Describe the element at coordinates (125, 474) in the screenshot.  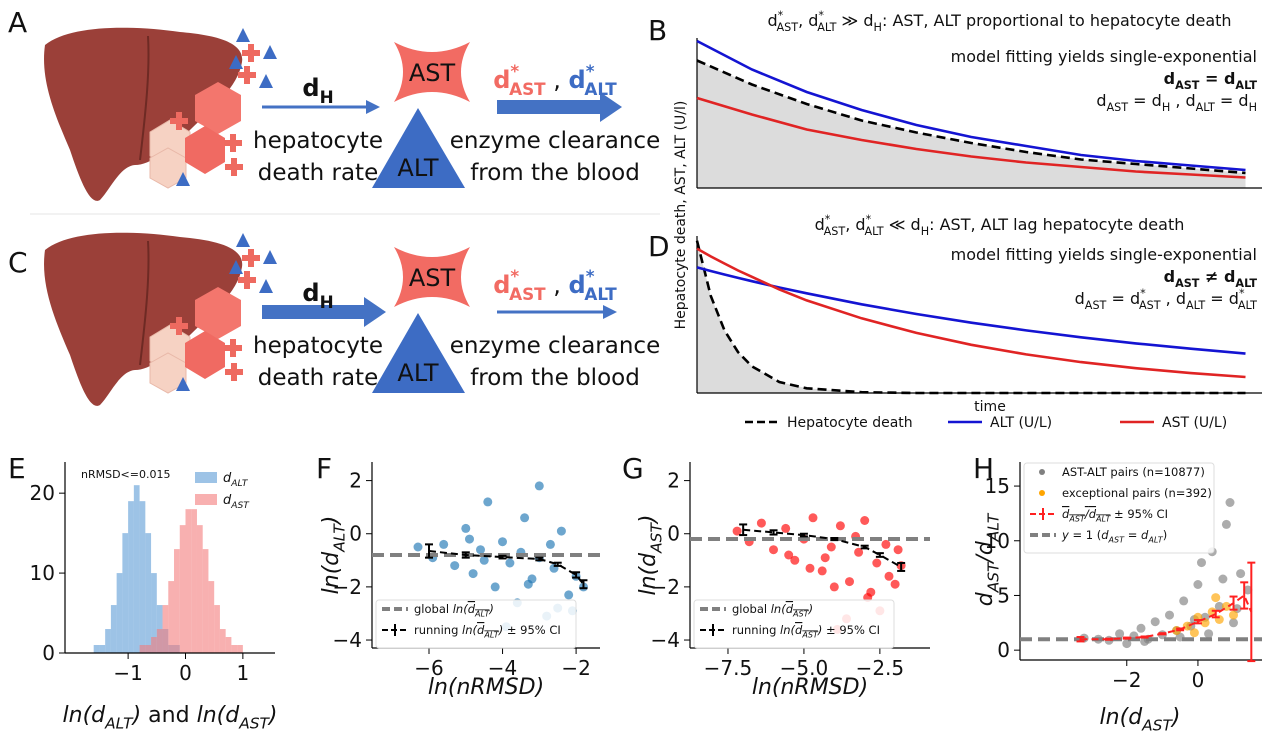
I see `annotation: nRMSD<=0.015` at that location.